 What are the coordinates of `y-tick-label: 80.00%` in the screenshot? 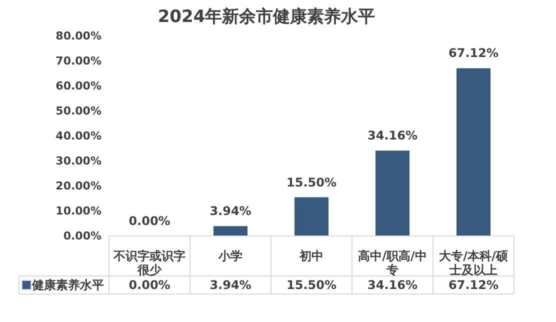 It's located at (79, 36).